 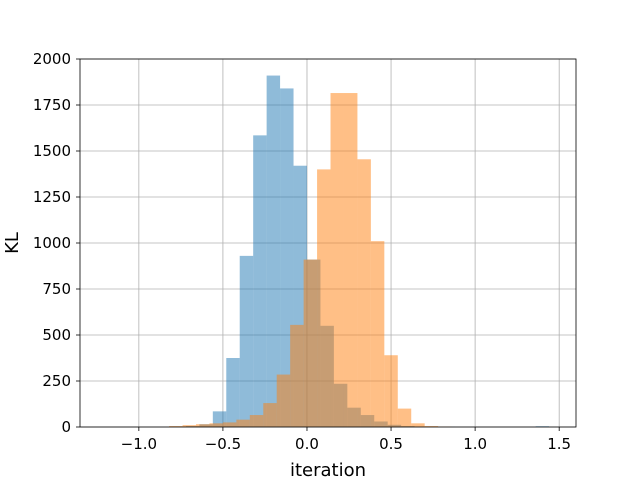 What do you see at coordinates (328, 470) in the screenshot?
I see `x-axis-label: iteration` at bounding box center [328, 470].